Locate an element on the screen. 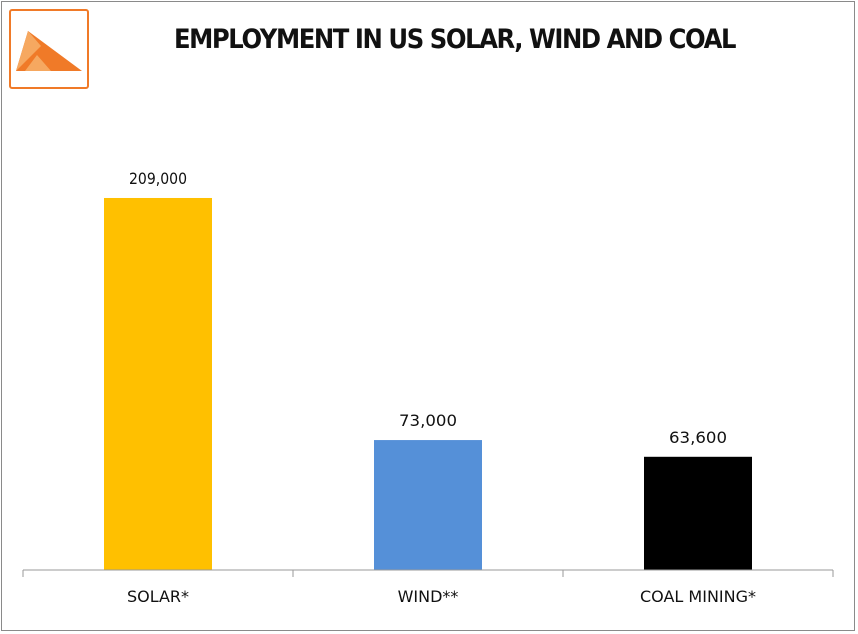 This screenshot has width=858, height=634. x-axis-ticks is located at coordinates (428, 573).